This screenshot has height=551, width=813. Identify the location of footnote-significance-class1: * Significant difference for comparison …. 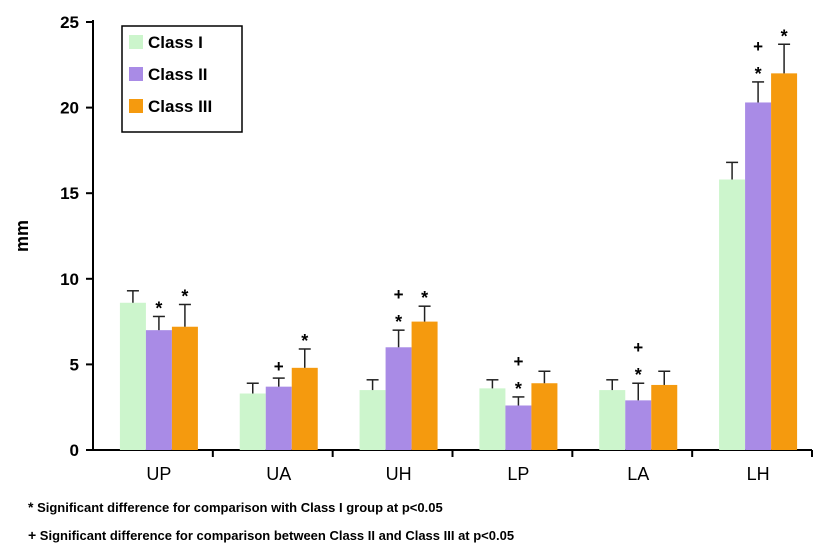
(235, 507).